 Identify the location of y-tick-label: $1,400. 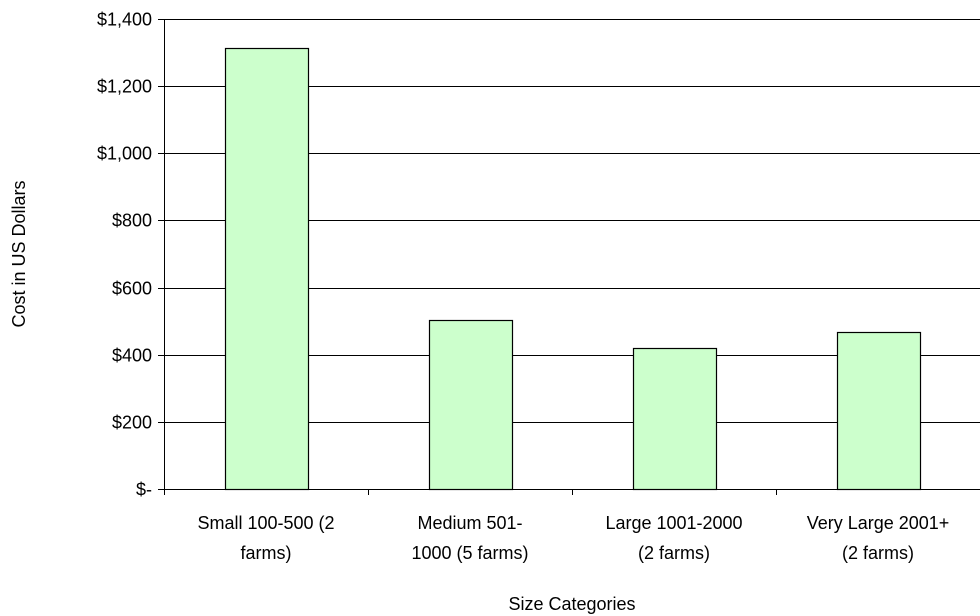
(124, 20).